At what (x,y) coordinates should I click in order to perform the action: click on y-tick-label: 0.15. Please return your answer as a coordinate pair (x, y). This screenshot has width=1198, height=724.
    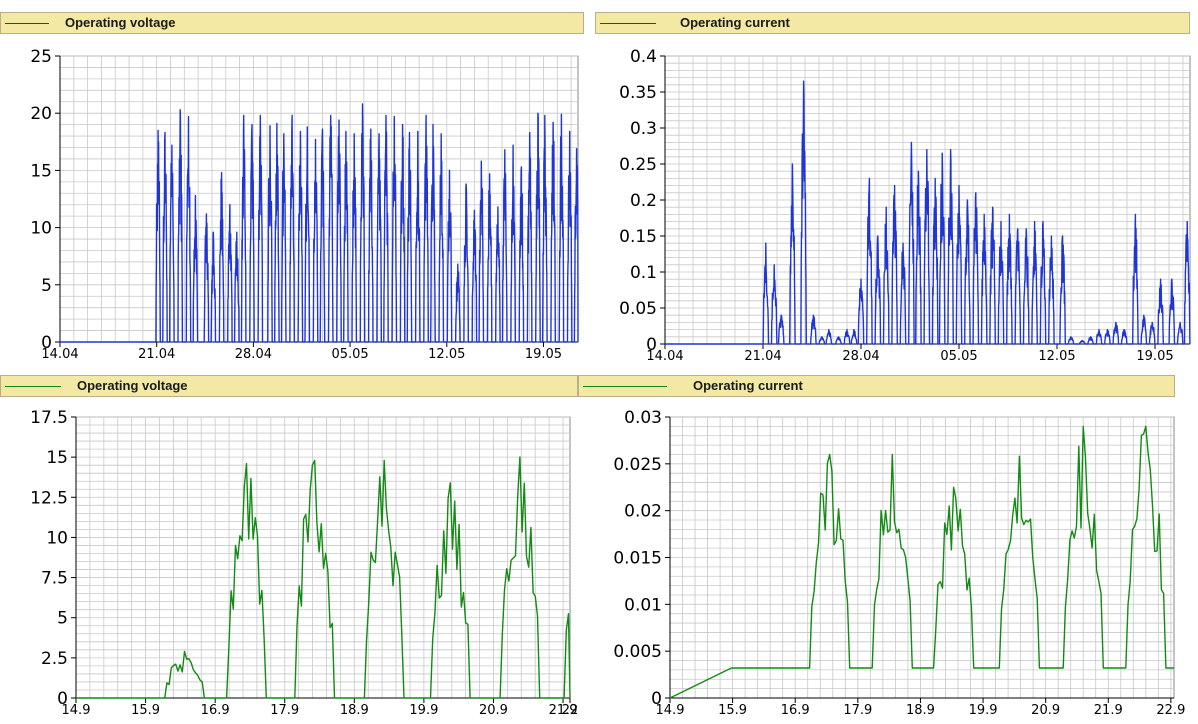
    Looking at the image, I should click on (638, 237).